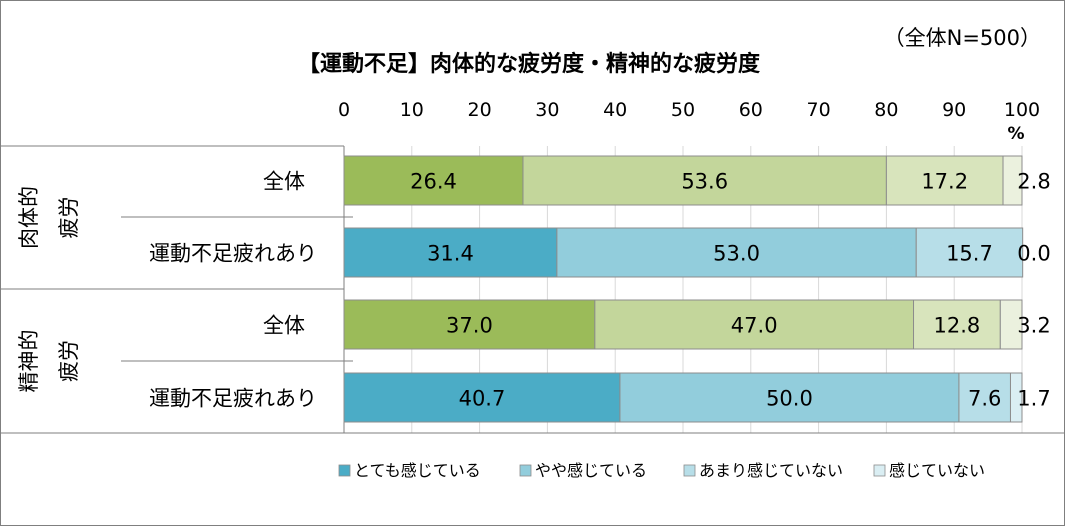  I want to click on data-label: 53.0, so click(736, 254).